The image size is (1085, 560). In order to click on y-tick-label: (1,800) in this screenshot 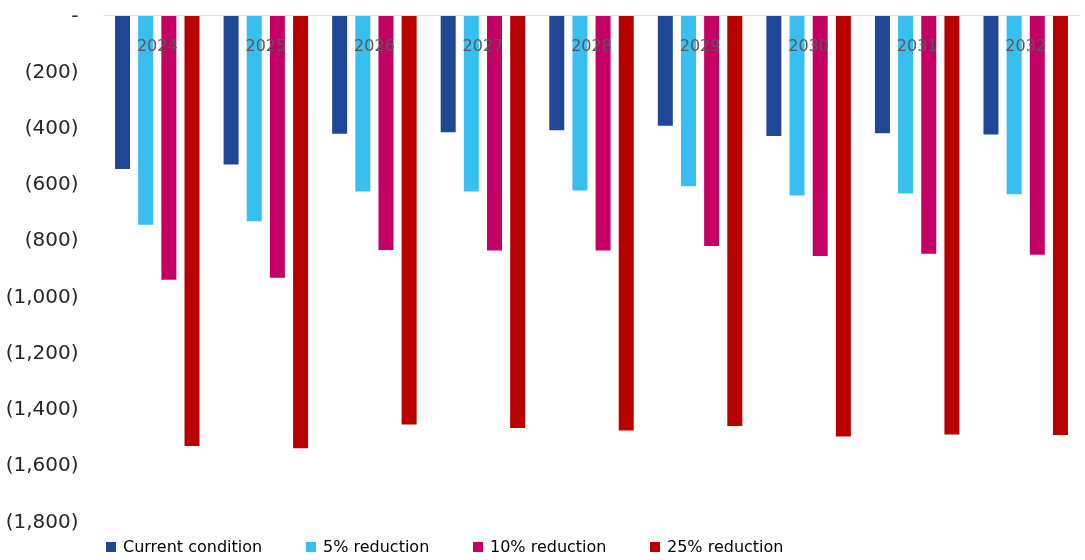, I will do `click(42, 520)`.